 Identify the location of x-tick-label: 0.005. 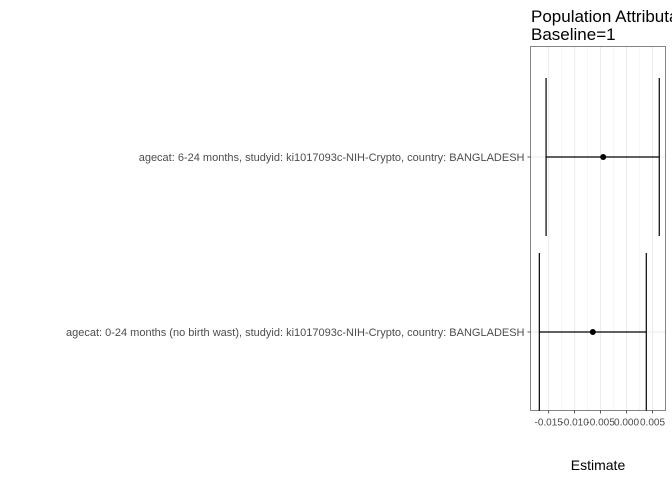
(652, 423).